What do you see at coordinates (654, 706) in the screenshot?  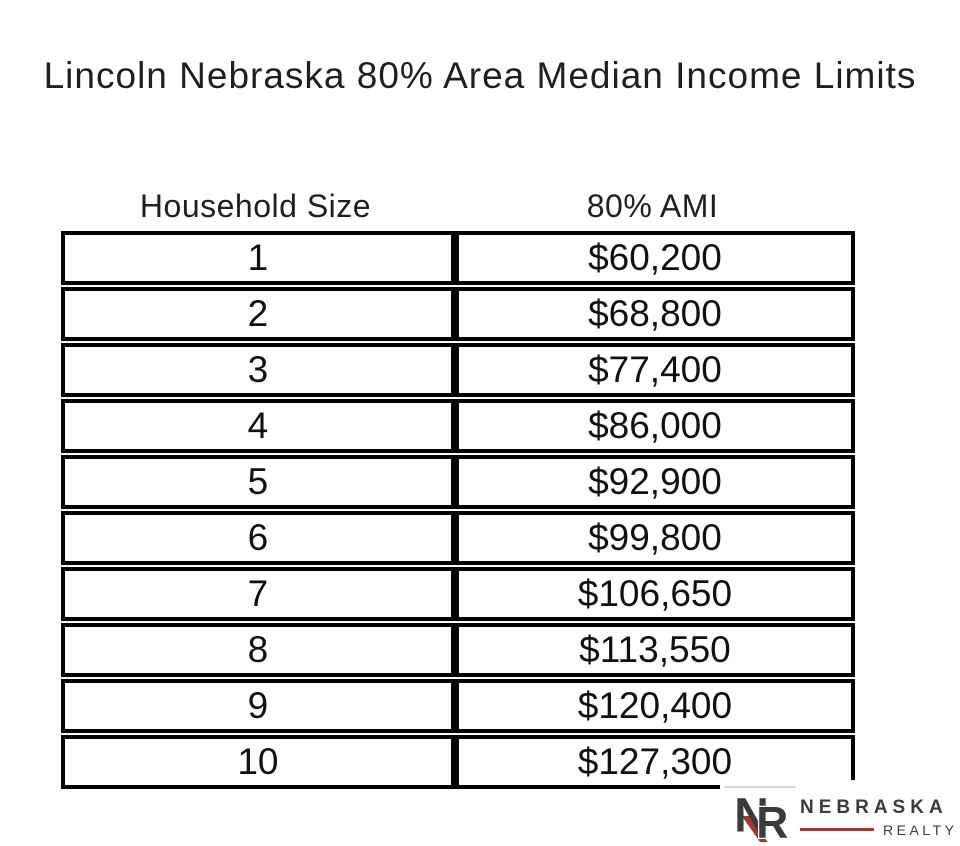 I see `ami-value-cell: $120,400` at bounding box center [654, 706].